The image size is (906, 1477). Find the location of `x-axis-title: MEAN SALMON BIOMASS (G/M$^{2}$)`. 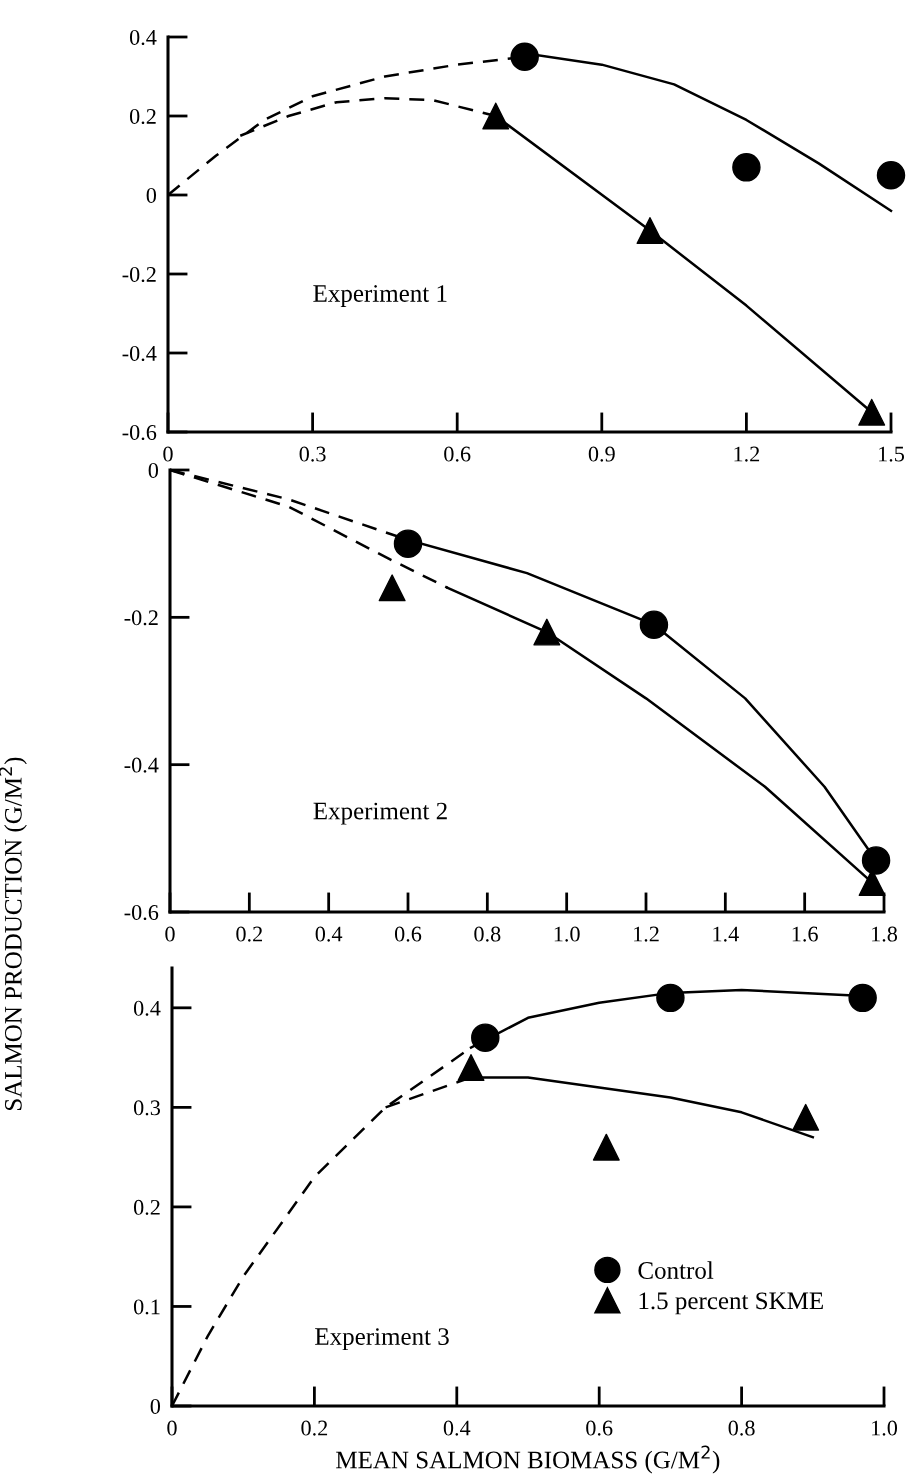

x-axis-title: MEAN SALMON BIOMASS (G/M$^{2}$) is located at coordinates (528, 1459).